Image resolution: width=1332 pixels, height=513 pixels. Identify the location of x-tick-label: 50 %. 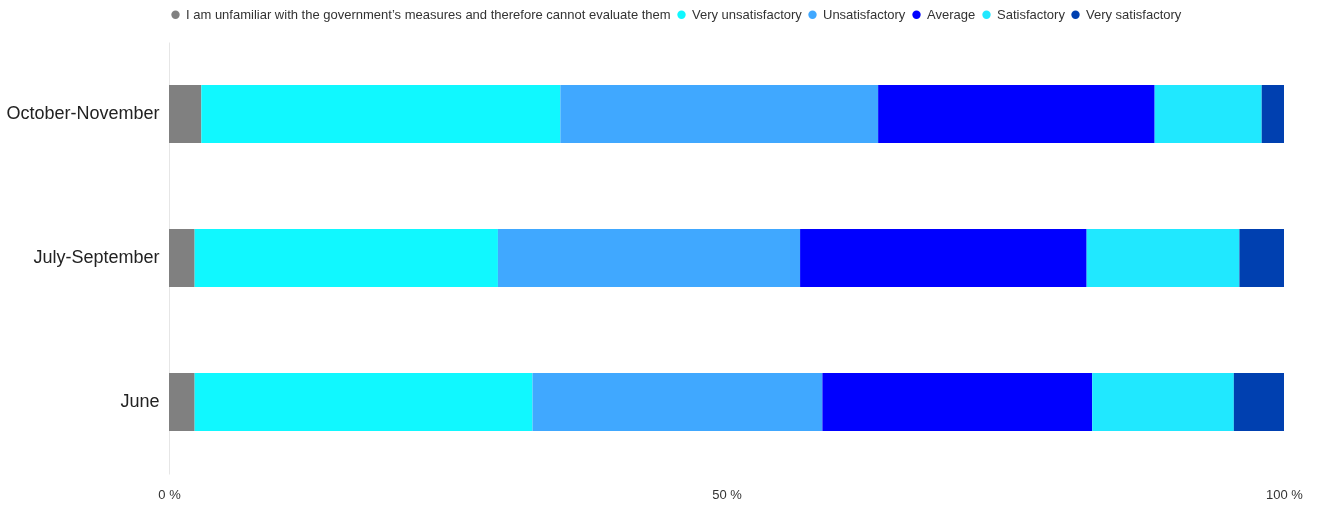
(727, 494).